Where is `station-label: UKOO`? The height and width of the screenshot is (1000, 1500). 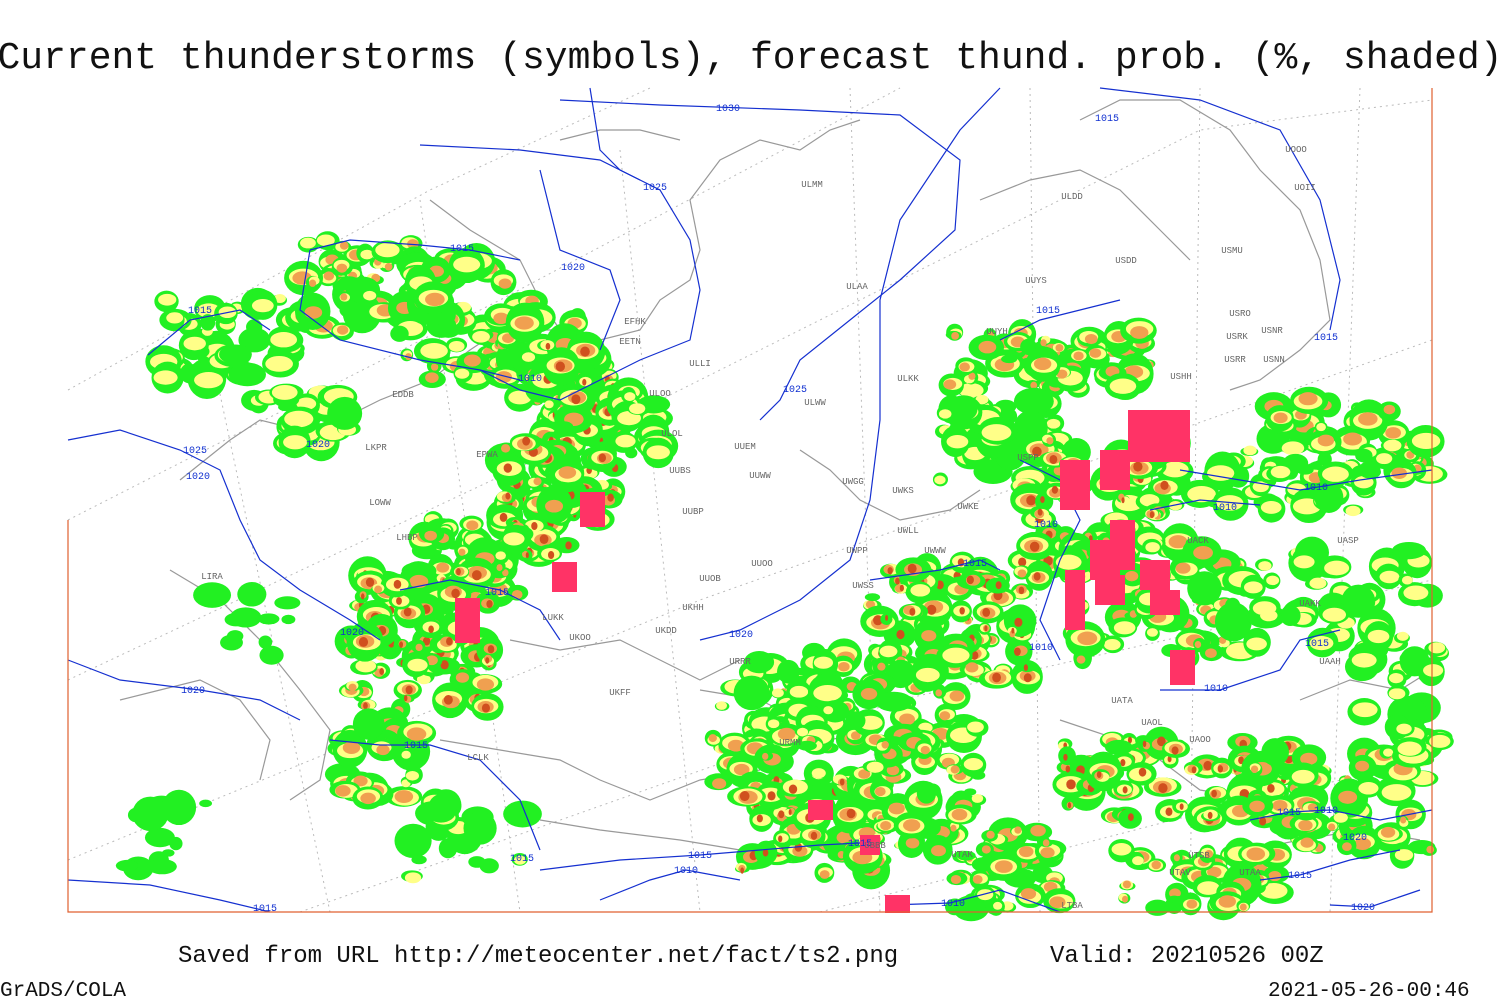
station-label: UKOO is located at coordinates (580, 638).